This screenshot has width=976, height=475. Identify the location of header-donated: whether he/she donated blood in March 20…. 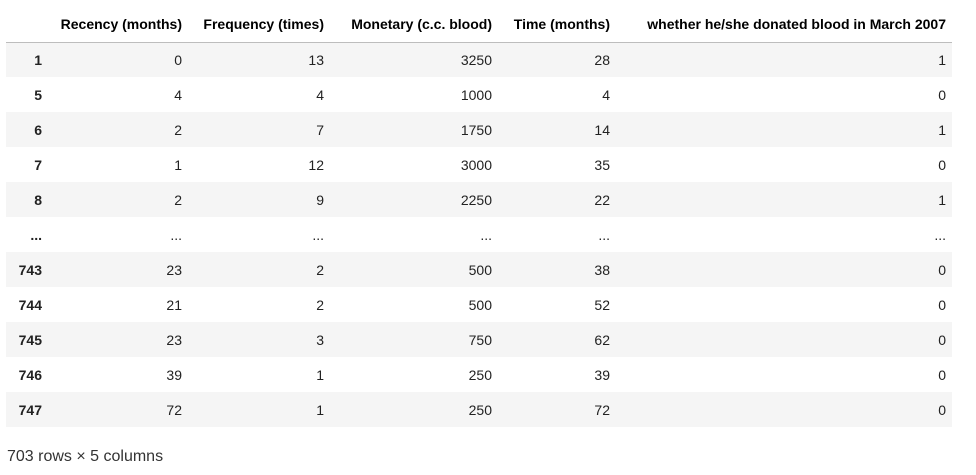
(784, 25).